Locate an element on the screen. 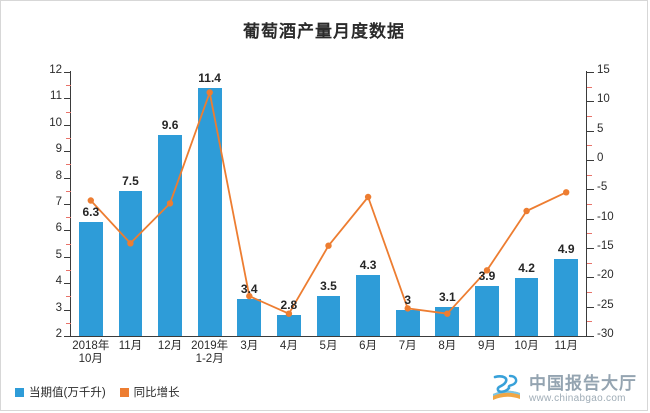 This screenshot has width=650, height=413. y-axis-right-label: 15 is located at coordinates (603, 70).